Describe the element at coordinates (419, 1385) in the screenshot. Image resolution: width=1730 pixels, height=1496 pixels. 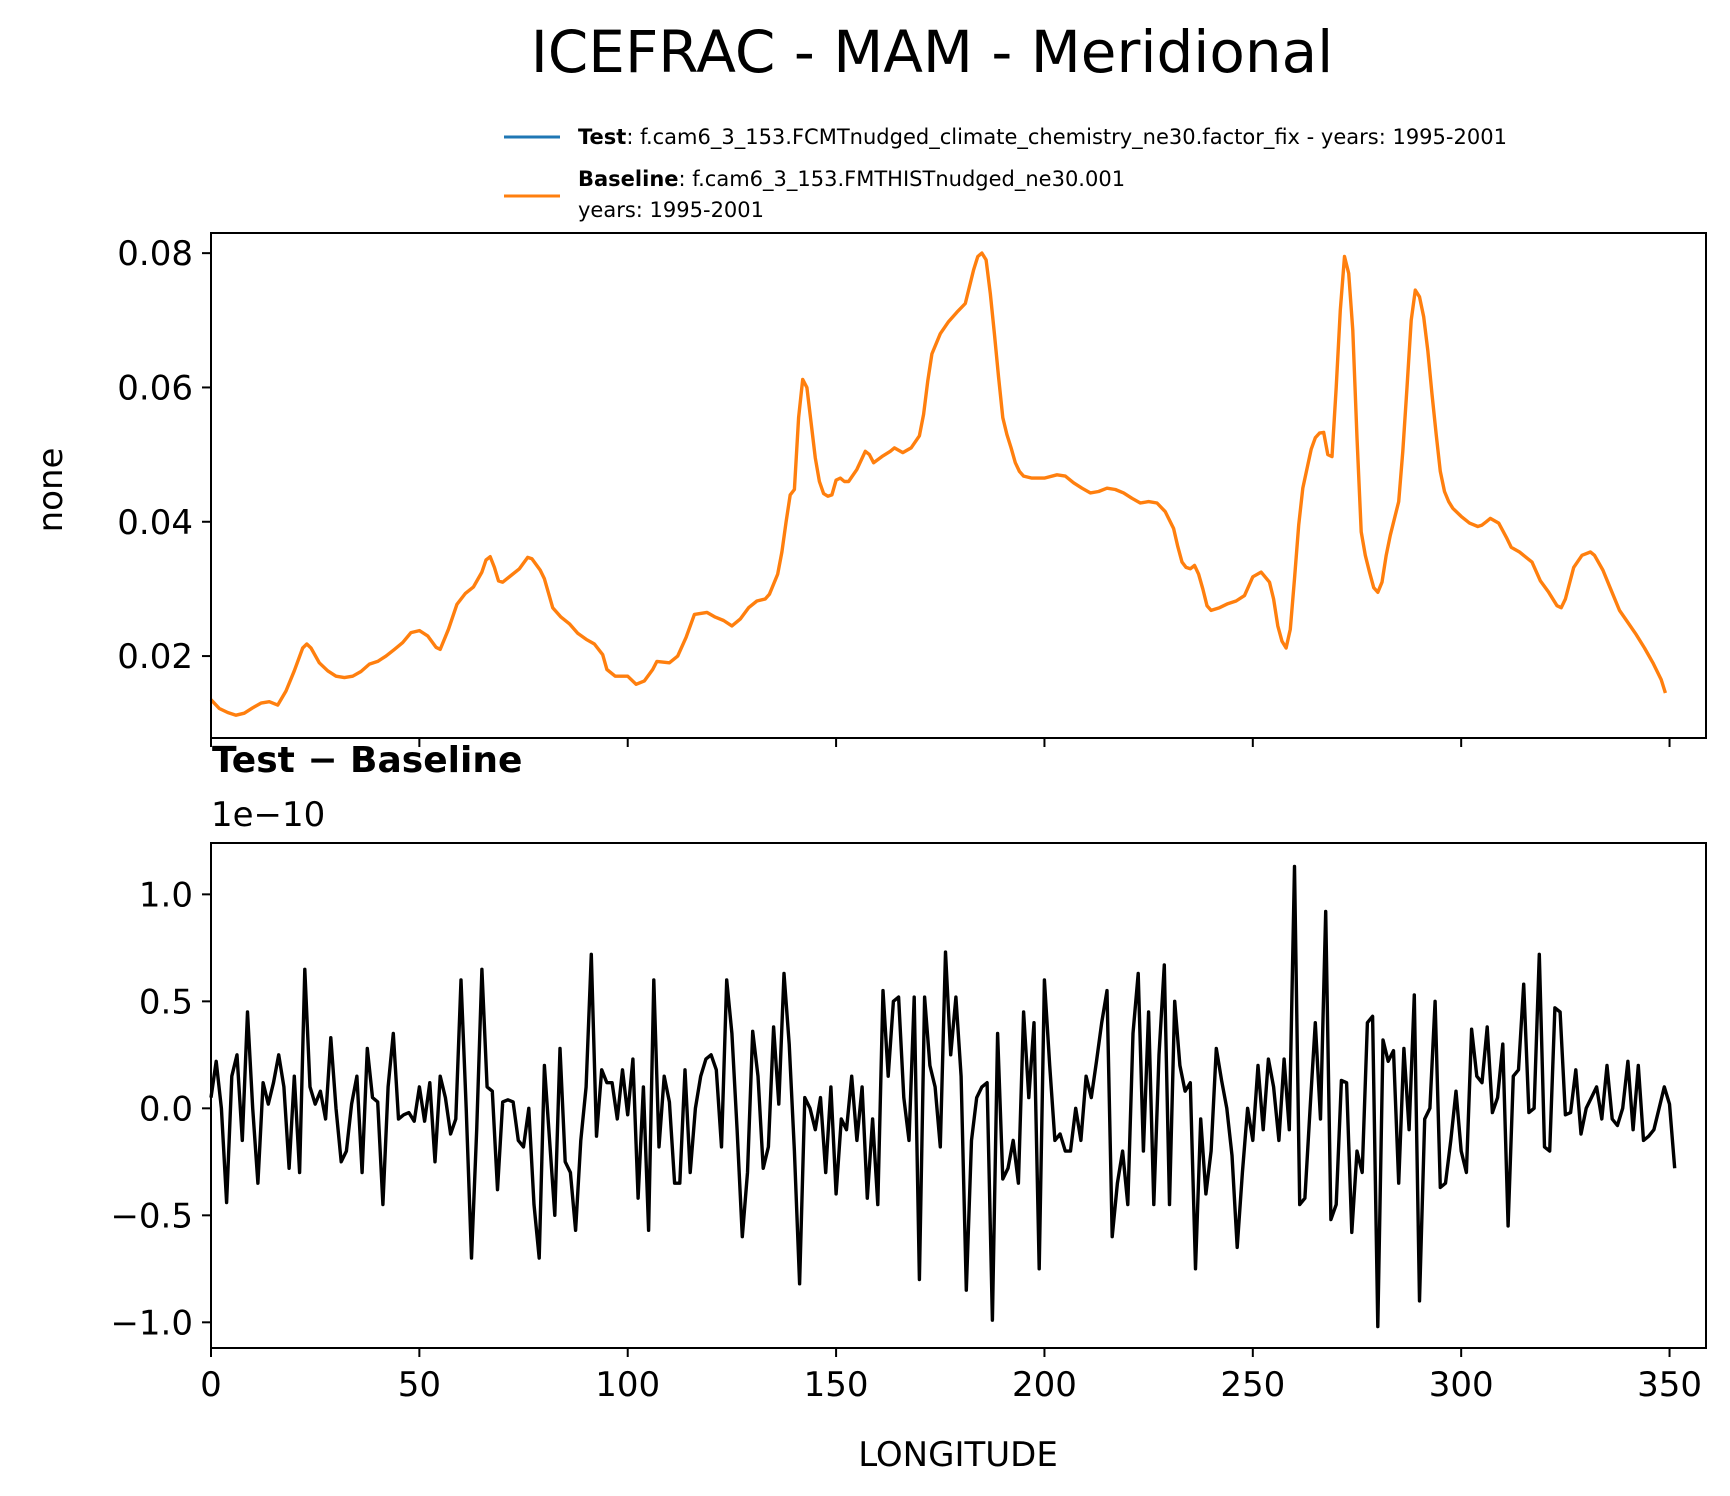
I see `bottom-x-tick-label: 50` at that location.